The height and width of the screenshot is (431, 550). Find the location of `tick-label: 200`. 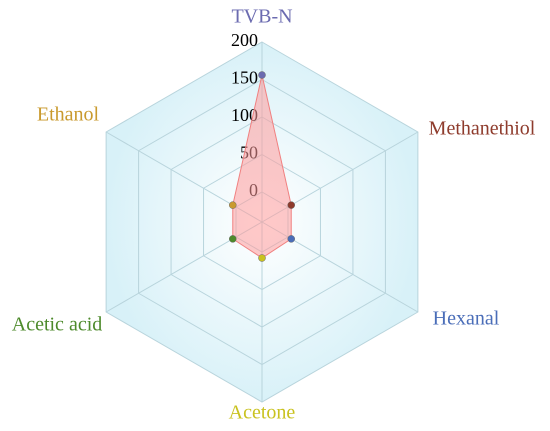

tick-label: 200 is located at coordinates (244, 40).